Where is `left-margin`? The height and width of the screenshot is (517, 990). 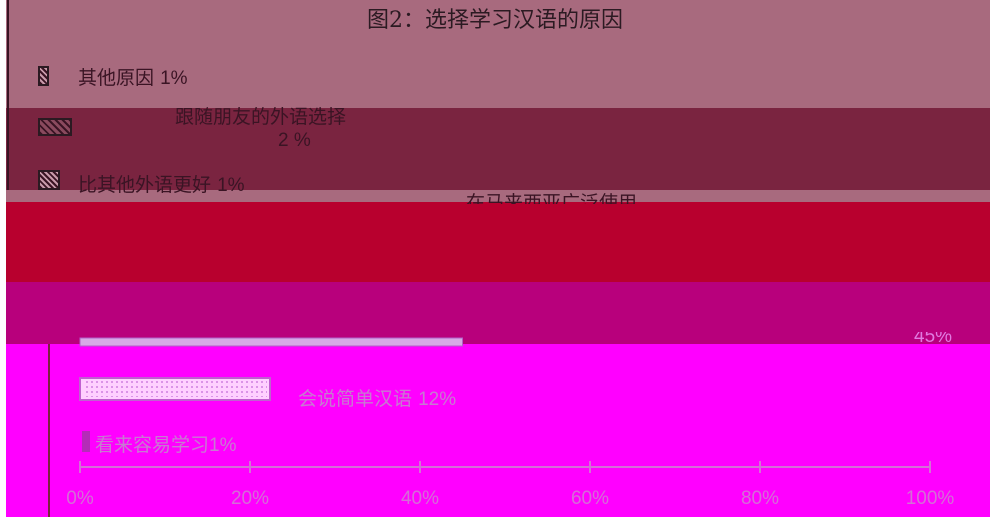
left-margin is located at coordinates (3, 258).